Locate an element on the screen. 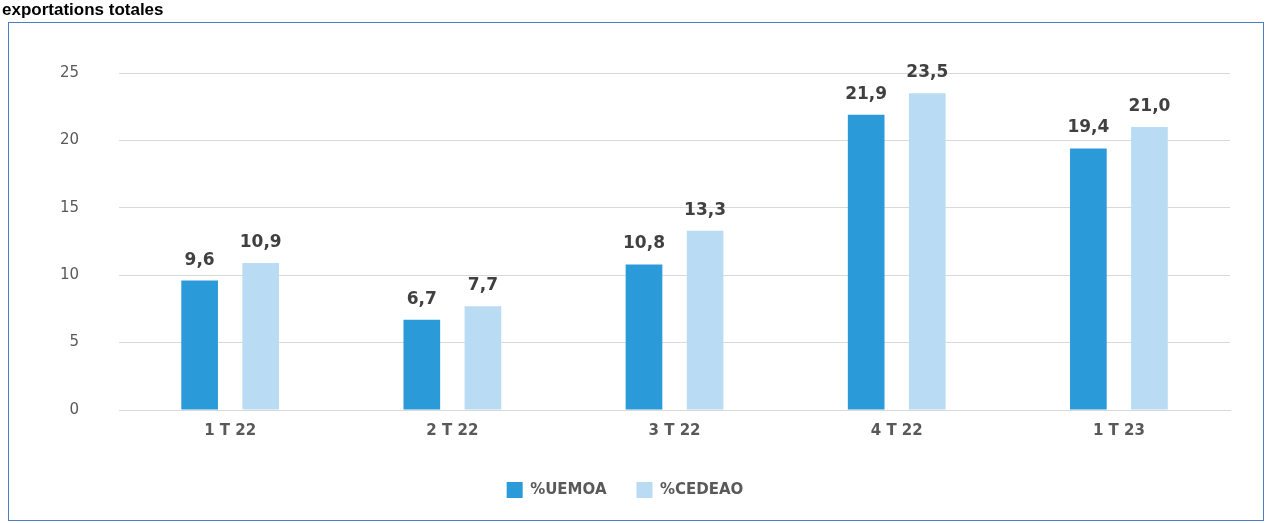  y-tick-label: 20 is located at coordinates (69, 139).